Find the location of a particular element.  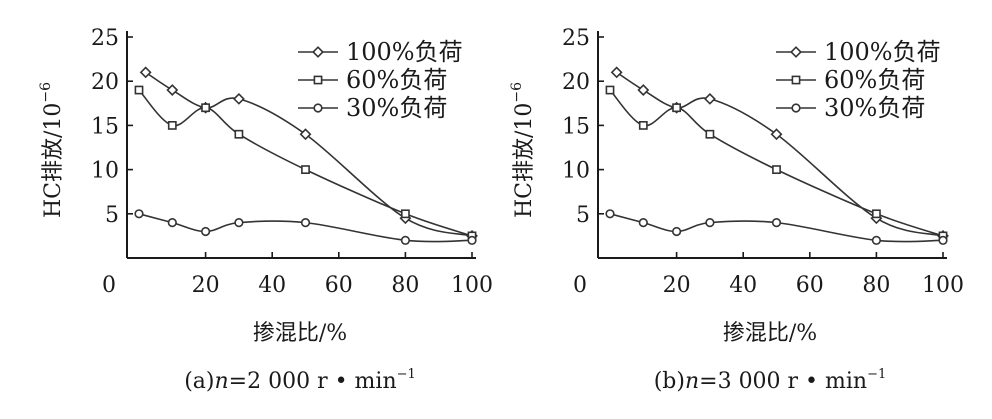

caption-value: =2 000 r • min is located at coordinates (313, 381).